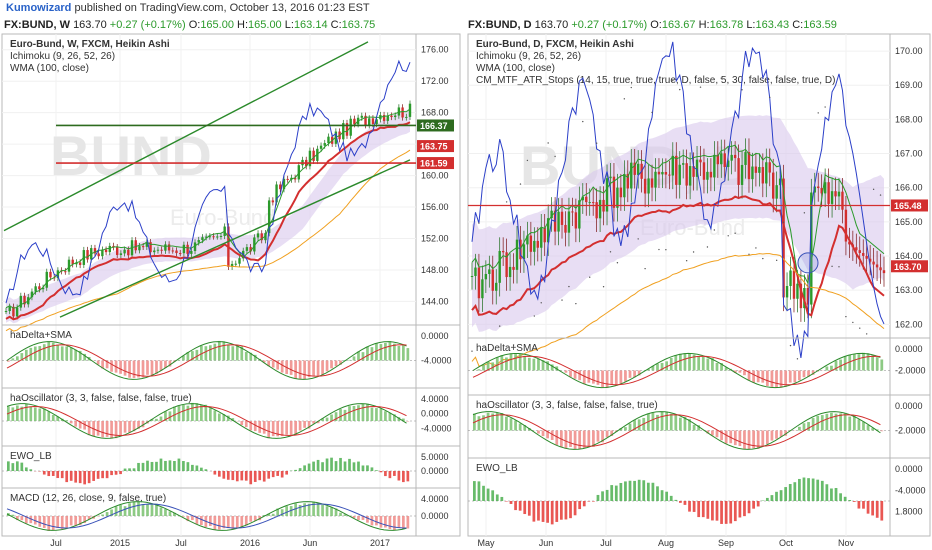 The height and width of the screenshot is (550, 932). What do you see at coordinates (310, 25) in the screenshot?
I see `weekly-low: 163.14` at bounding box center [310, 25].